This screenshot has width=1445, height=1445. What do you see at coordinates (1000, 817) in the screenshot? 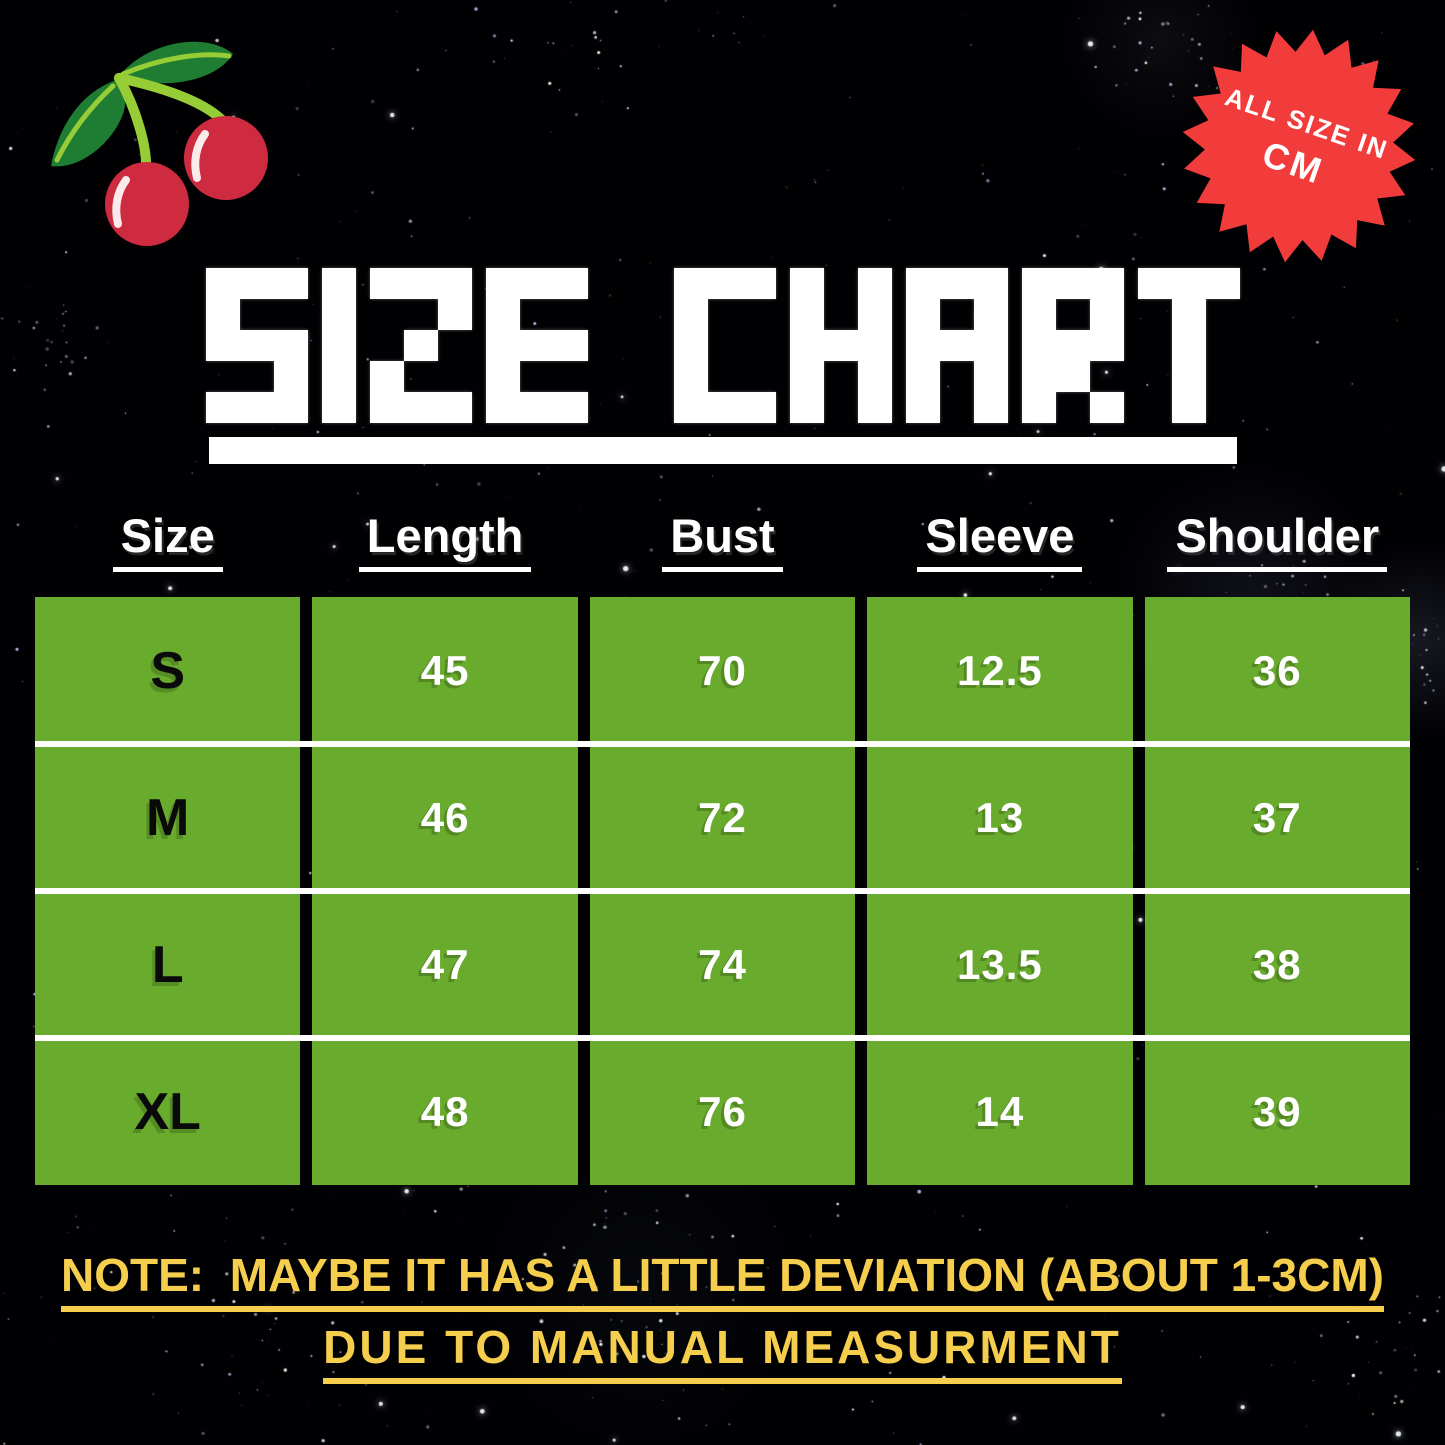
I see `cell-sleeve-m: 13` at bounding box center [1000, 817].